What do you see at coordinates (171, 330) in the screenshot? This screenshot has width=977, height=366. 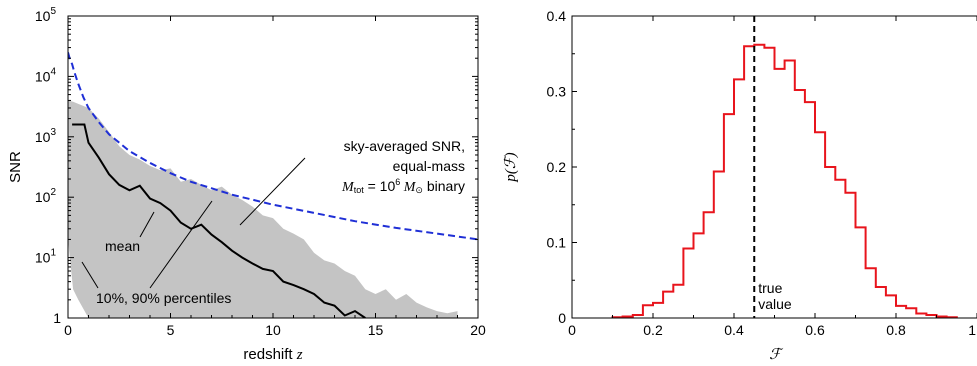 I see `snr-x-tick-label: 5` at bounding box center [171, 330].